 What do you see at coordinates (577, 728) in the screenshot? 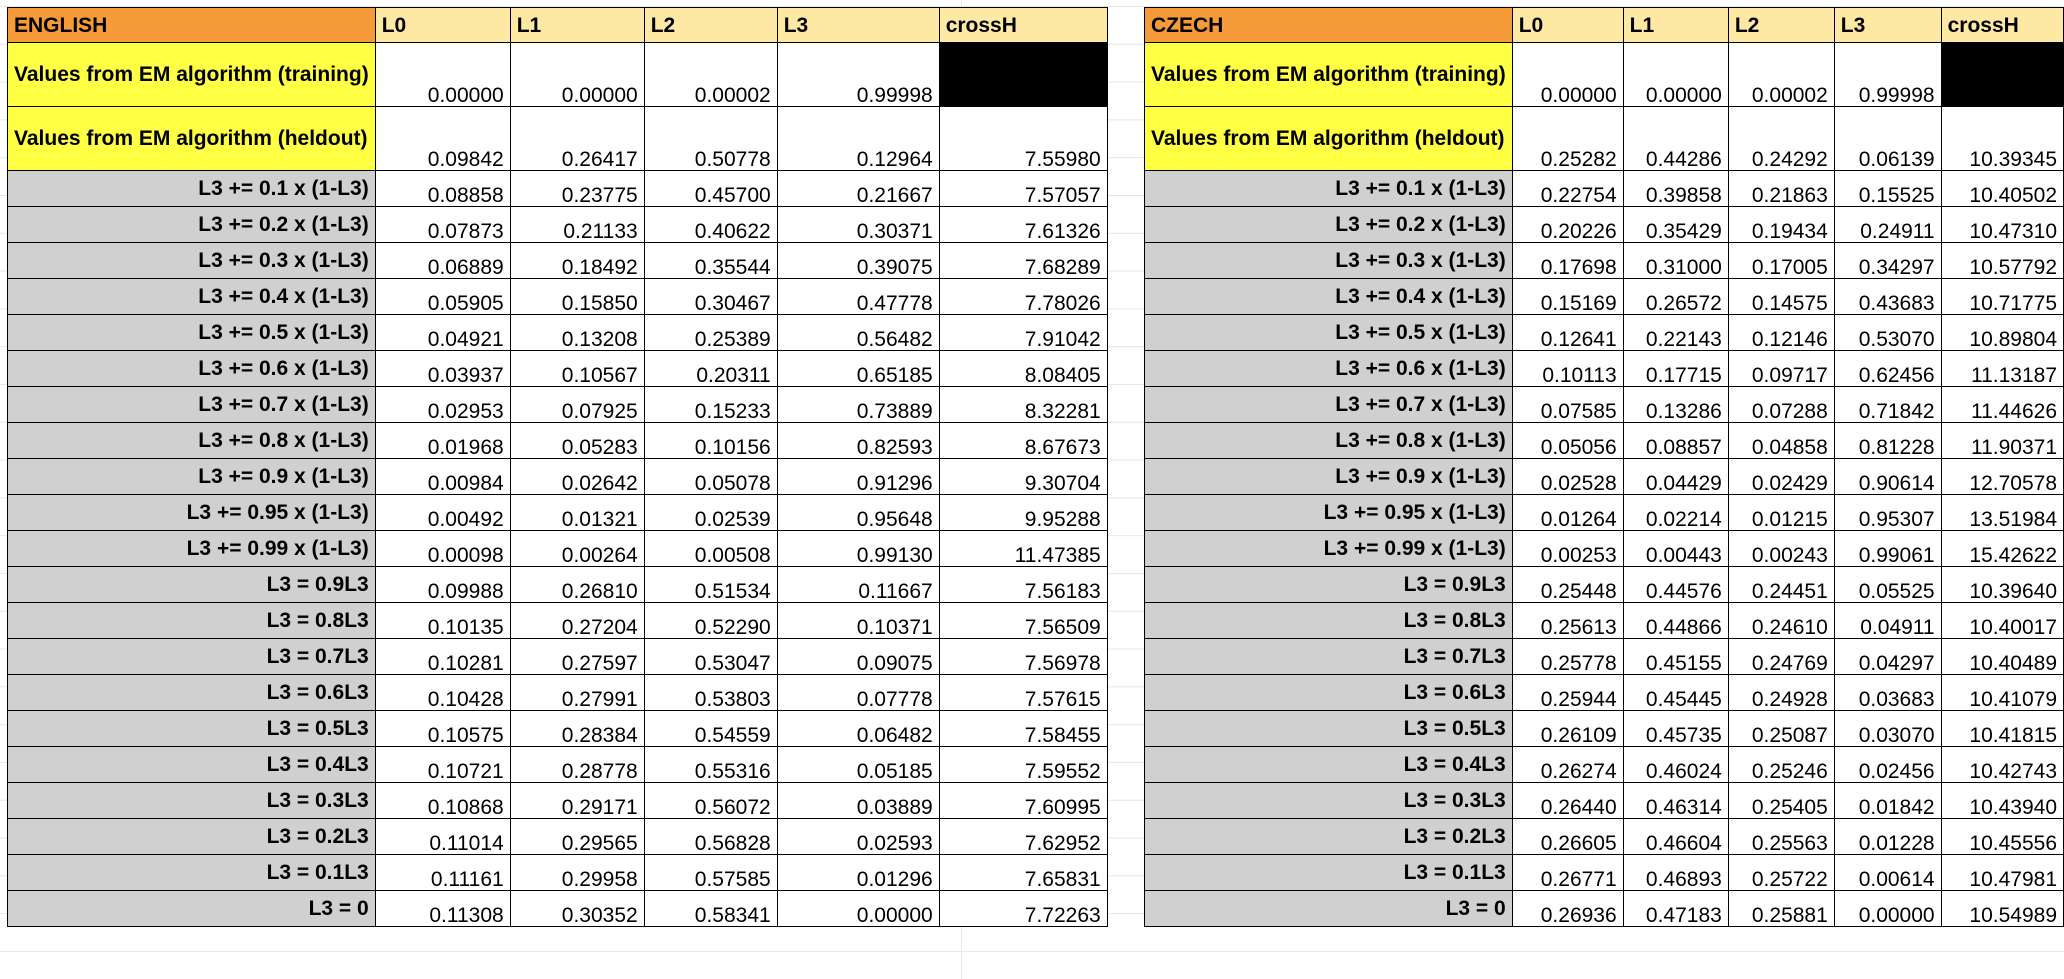
I see `value-cell: 0.28384` at bounding box center [577, 728].